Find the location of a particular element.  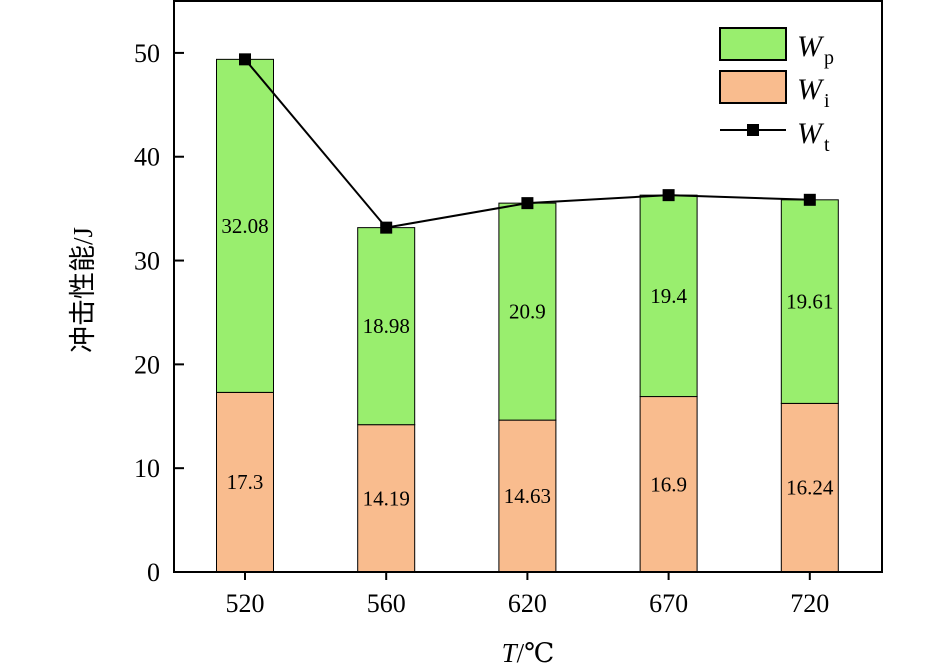

data-label-wp-620: 20.9 is located at coordinates (527, 312).